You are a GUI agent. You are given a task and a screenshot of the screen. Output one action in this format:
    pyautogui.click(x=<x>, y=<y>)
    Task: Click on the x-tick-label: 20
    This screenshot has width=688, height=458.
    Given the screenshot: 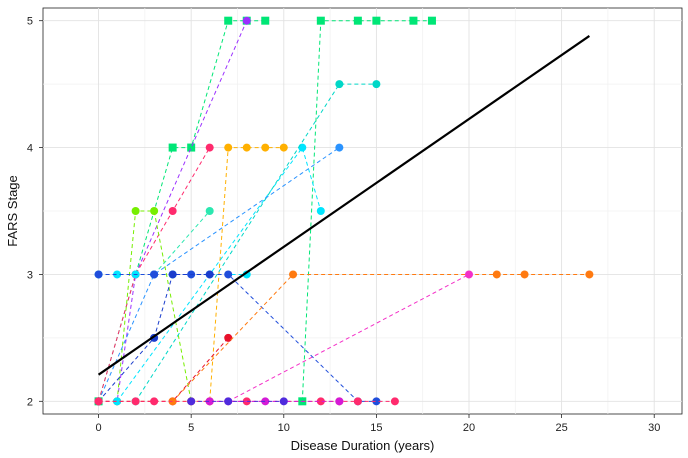 What is the action you would take?
    pyautogui.click(x=469, y=428)
    